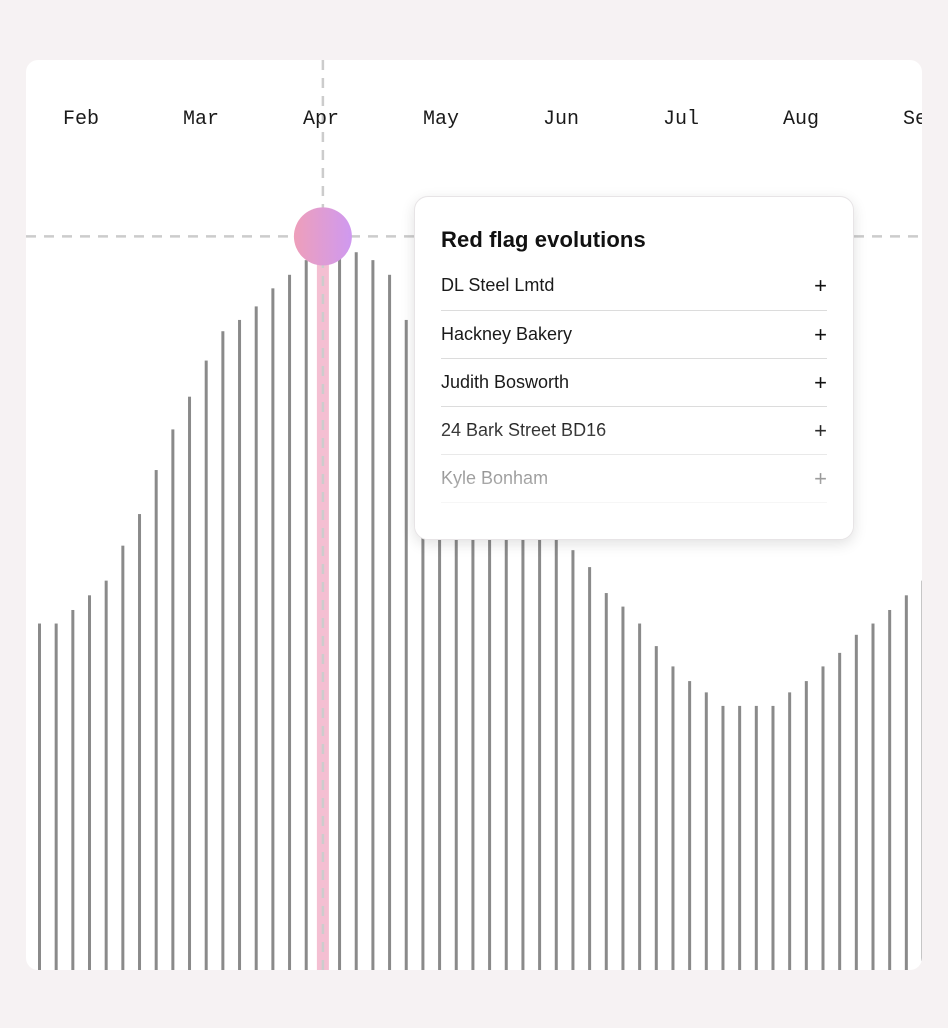  I want to click on month-label: Apr, so click(321, 119).